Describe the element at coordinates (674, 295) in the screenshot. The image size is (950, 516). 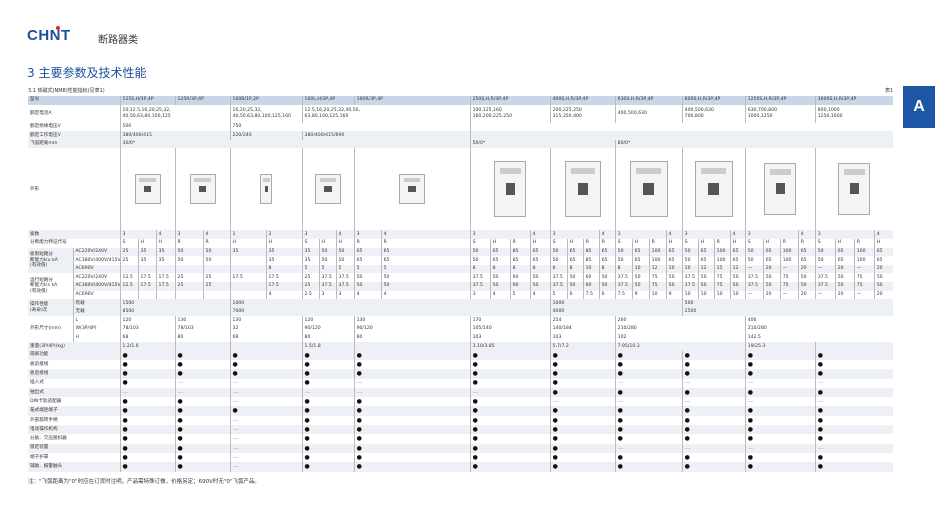
I see `table-cell: 9` at that location.